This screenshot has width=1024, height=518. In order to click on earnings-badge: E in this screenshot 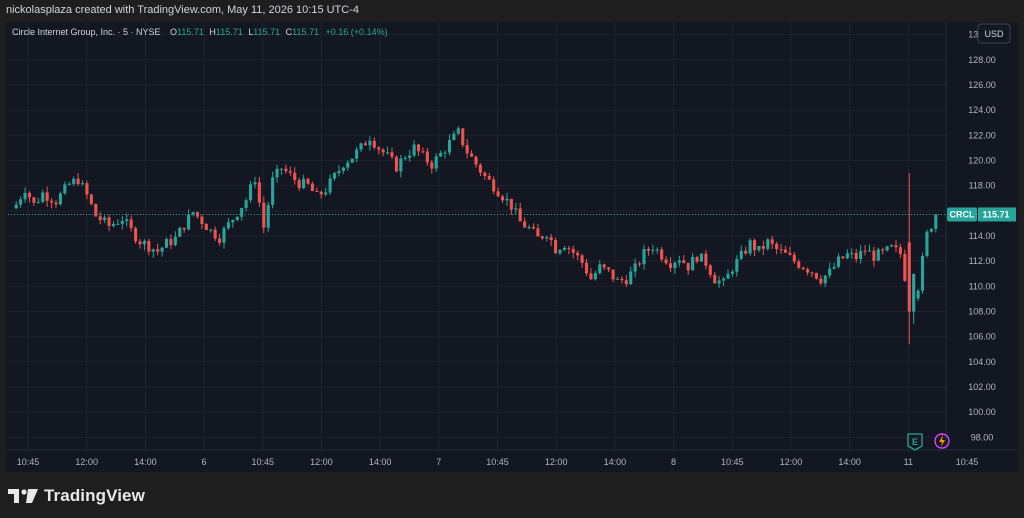, I will do `click(915, 442)`.